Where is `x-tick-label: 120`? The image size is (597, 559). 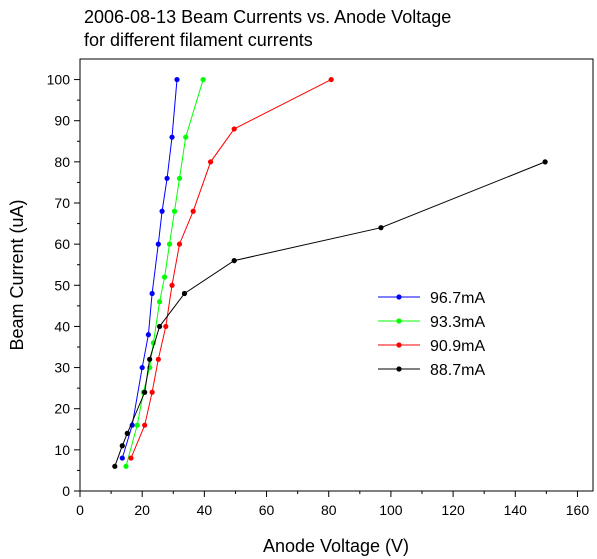 x-tick-label: 120 is located at coordinates (453, 510).